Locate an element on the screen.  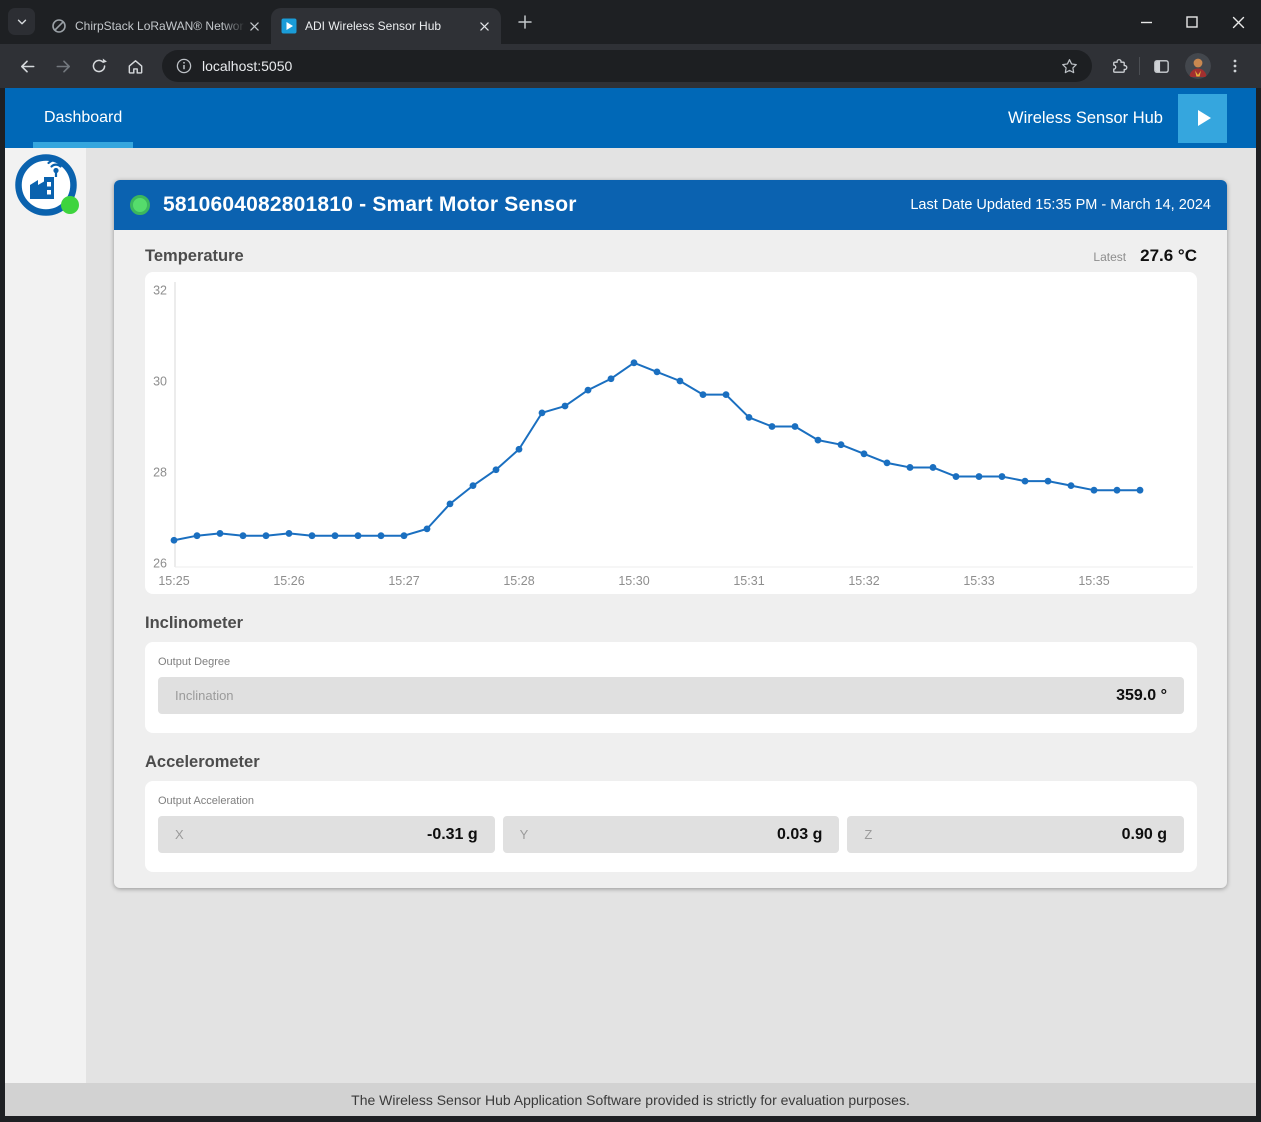
play-icon is located at coordinates (1204, 118).